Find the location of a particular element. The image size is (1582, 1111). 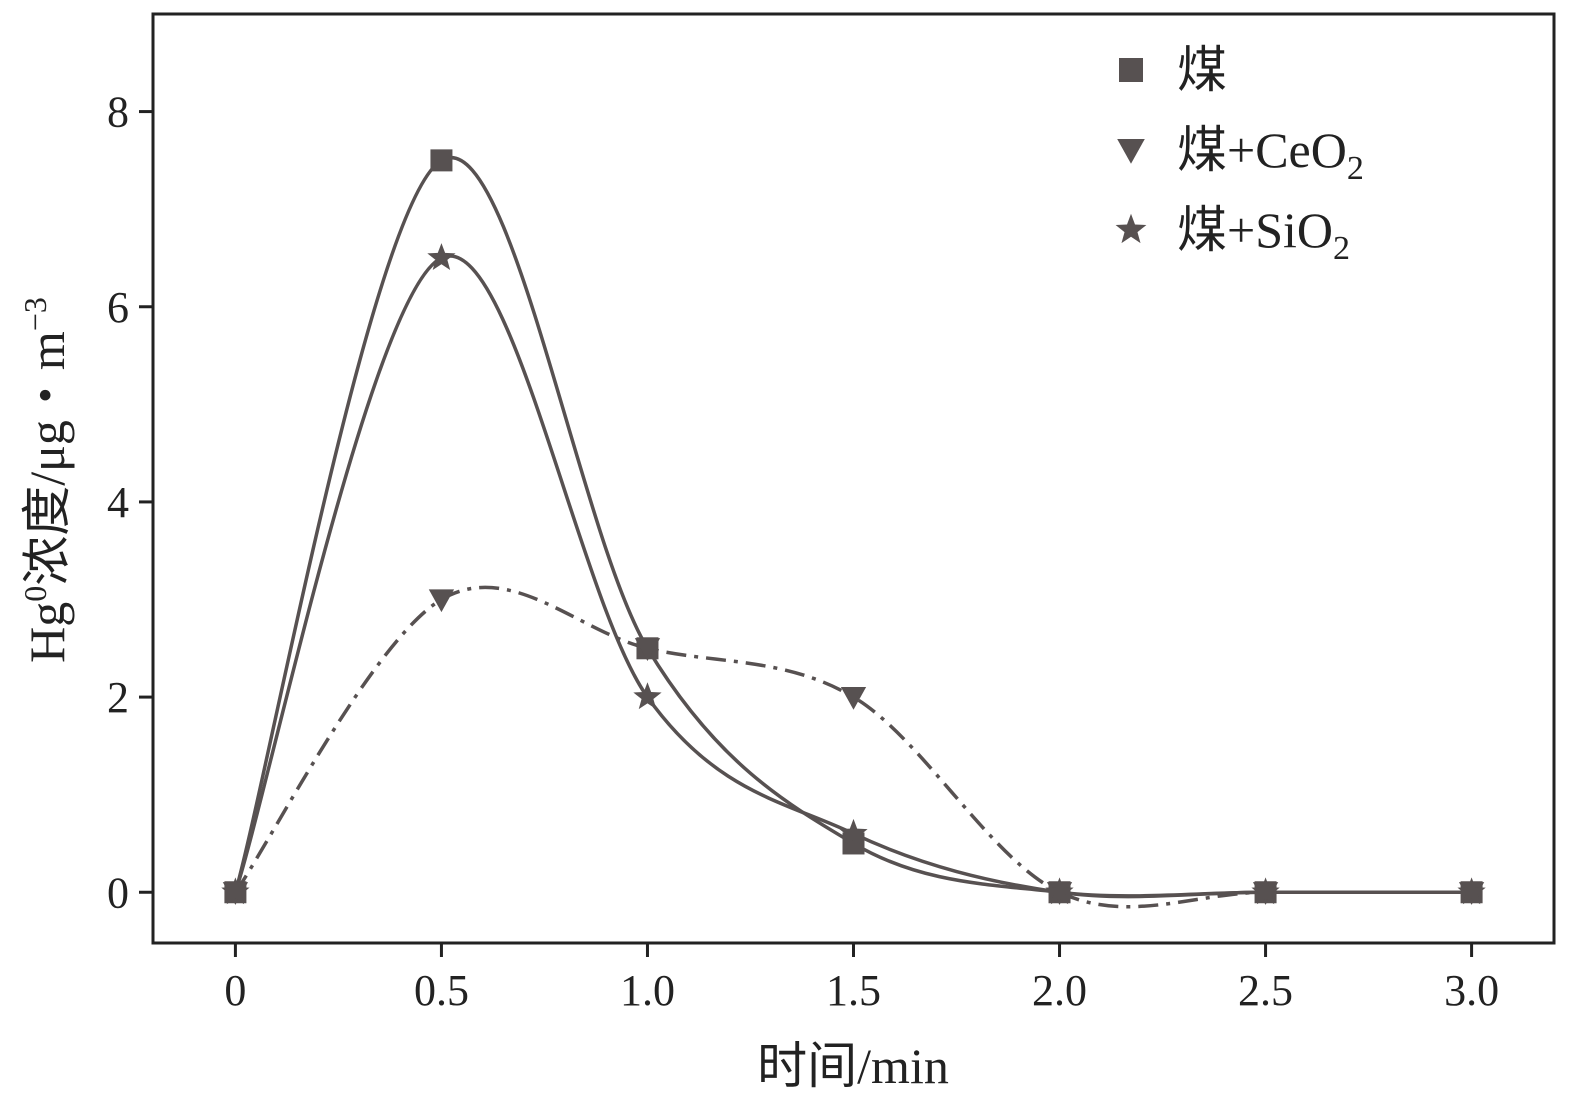

x-axis: 0 0.5 1.0 1.5 2.0 2.5 3.0 is located at coordinates (861, 979).